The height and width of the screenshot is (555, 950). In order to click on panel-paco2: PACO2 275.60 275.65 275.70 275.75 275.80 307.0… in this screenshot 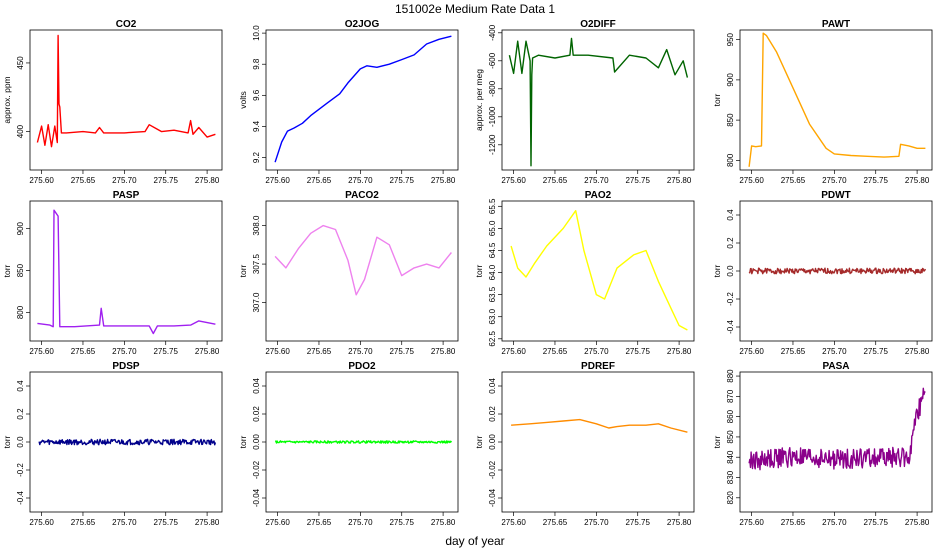, I will do `click(348, 273)`.